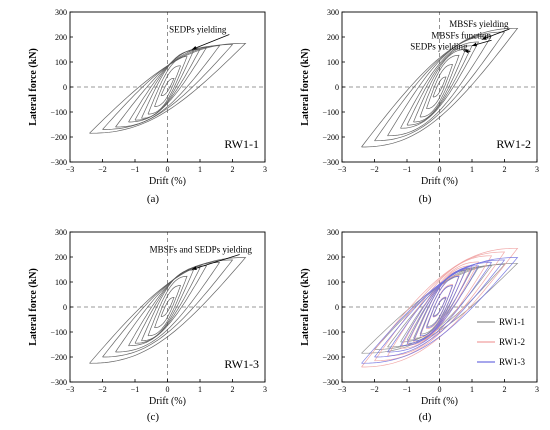 This screenshot has width=550, height=430. What do you see at coordinates (241, 144) in the screenshot?
I see `specimen-label: RW1-1` at bounding box center [241, 144].